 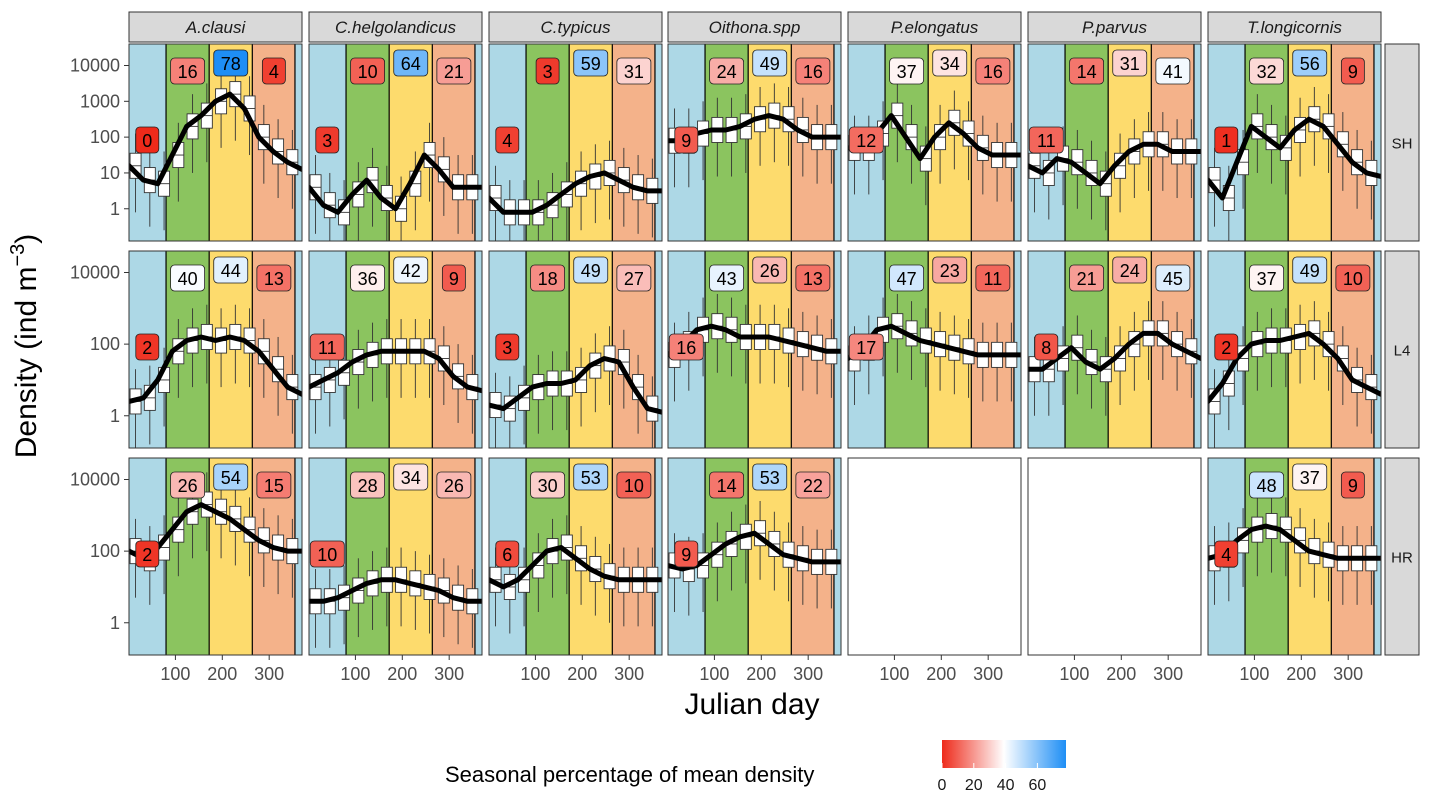 I want to click on season-pct-label: 48, so click(x=1267, y=486).